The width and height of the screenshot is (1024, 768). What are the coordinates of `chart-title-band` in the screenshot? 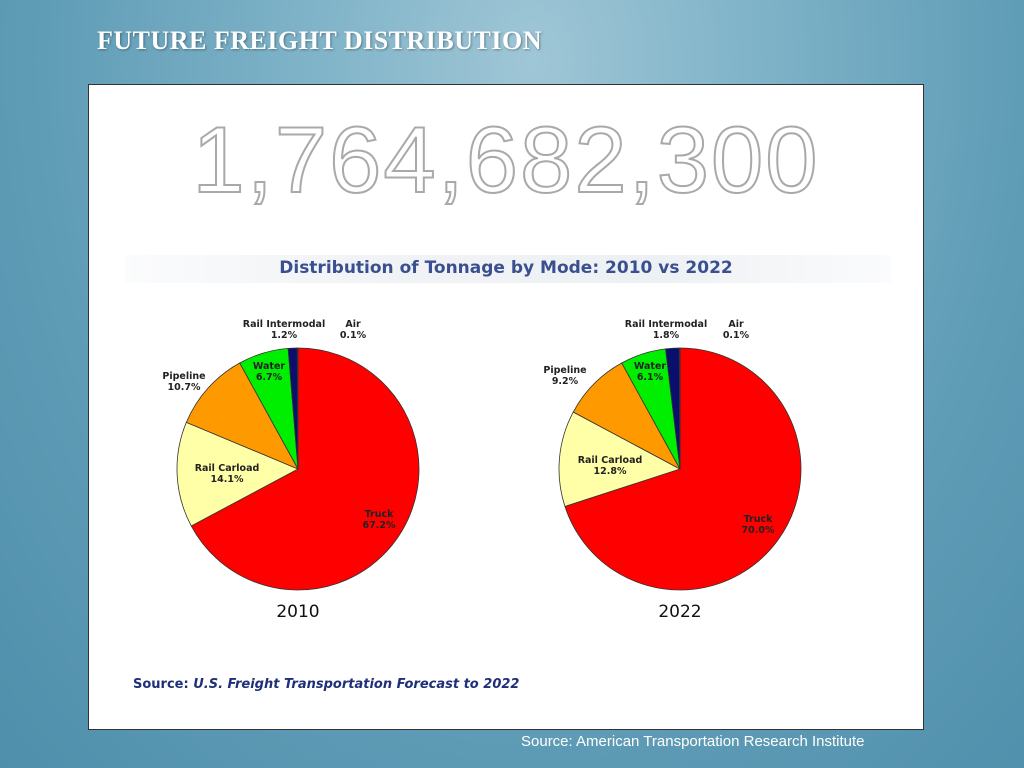 It's located at (508, 269).